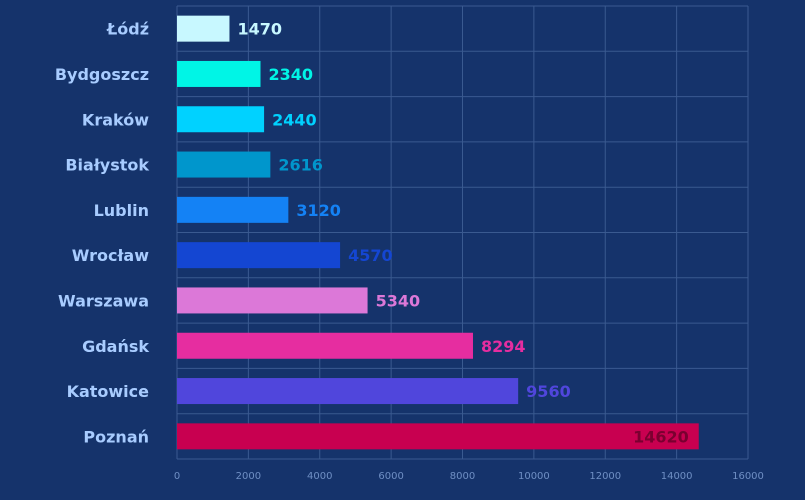 Image resolution: width=805 pixels, height=500 pixels. I want to click on x-tick-label: 12000, so click(605, 476).